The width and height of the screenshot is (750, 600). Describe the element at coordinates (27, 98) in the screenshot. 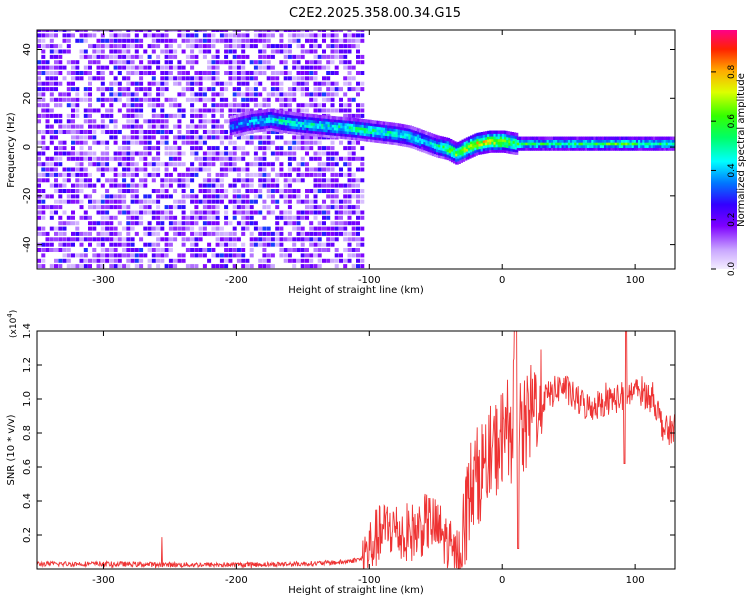

I see `y-tick-label: 20` at that location.